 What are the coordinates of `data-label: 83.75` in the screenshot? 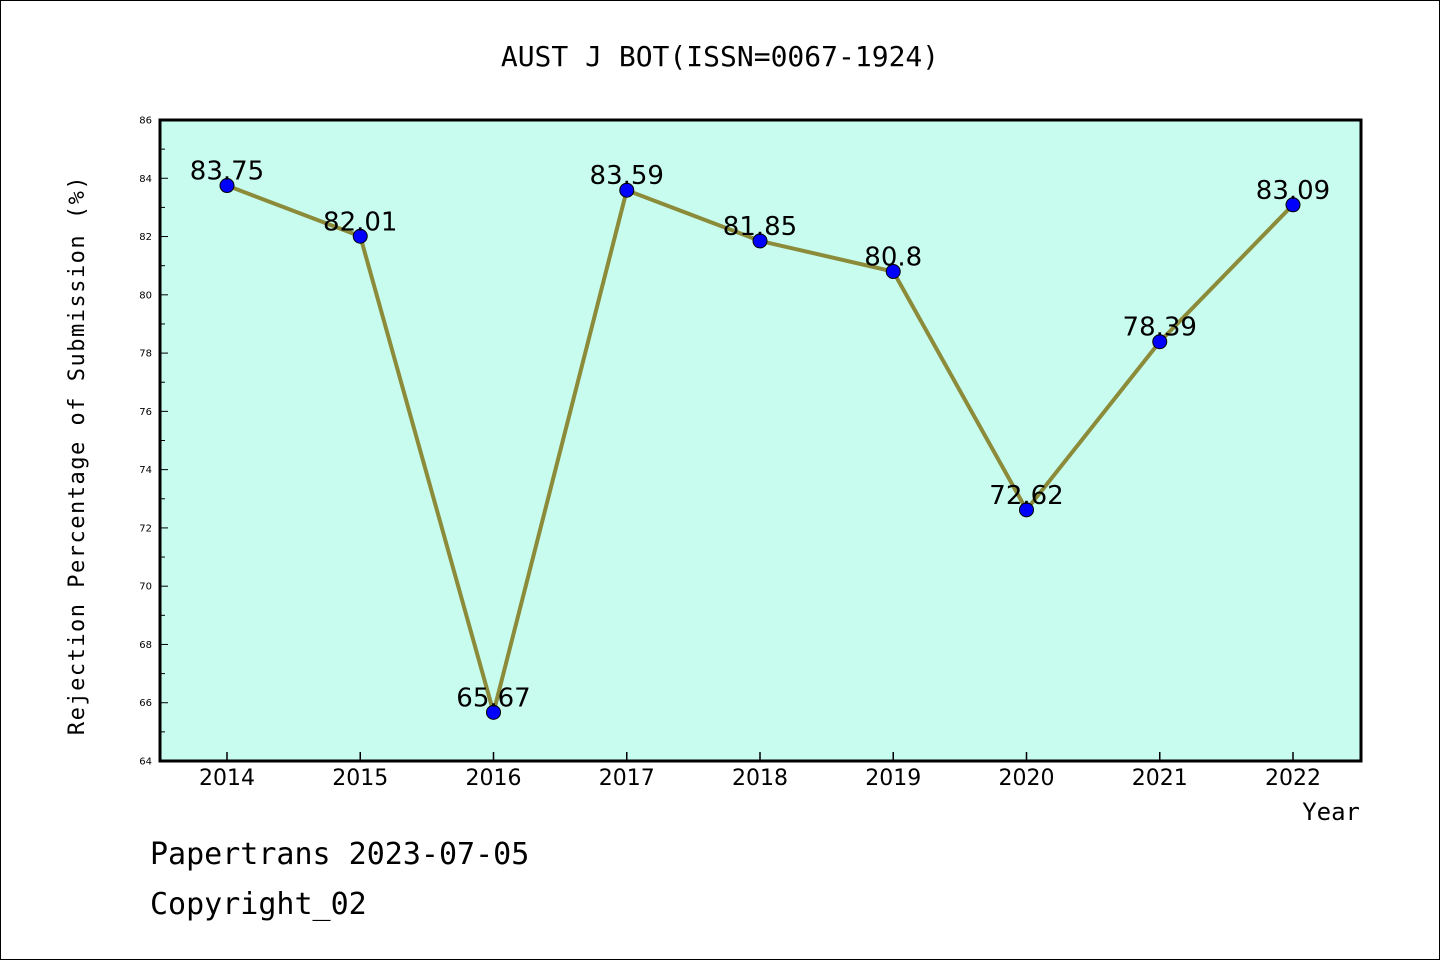 It's located at (227, 172).